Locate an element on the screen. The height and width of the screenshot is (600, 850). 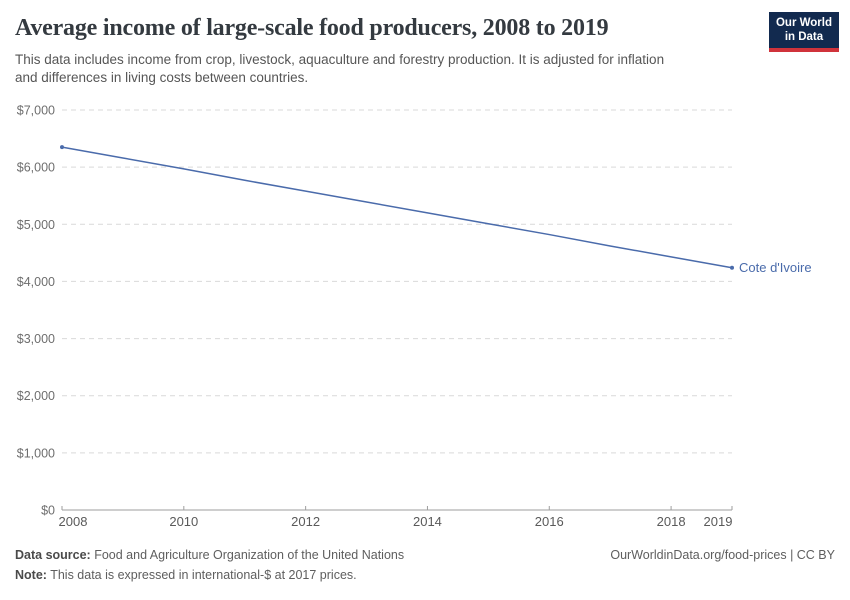
data-source-label: Data source: is located at coordinates (53, 555).